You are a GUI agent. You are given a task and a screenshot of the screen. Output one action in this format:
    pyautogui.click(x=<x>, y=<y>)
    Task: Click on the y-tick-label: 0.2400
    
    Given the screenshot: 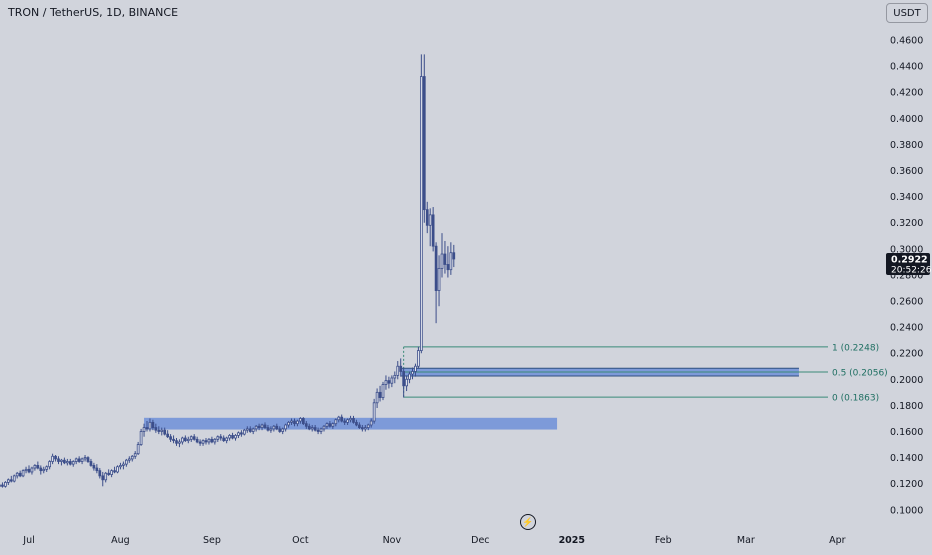 What is the action you would take?
    pyautogui.click(x=906, y=328)
    